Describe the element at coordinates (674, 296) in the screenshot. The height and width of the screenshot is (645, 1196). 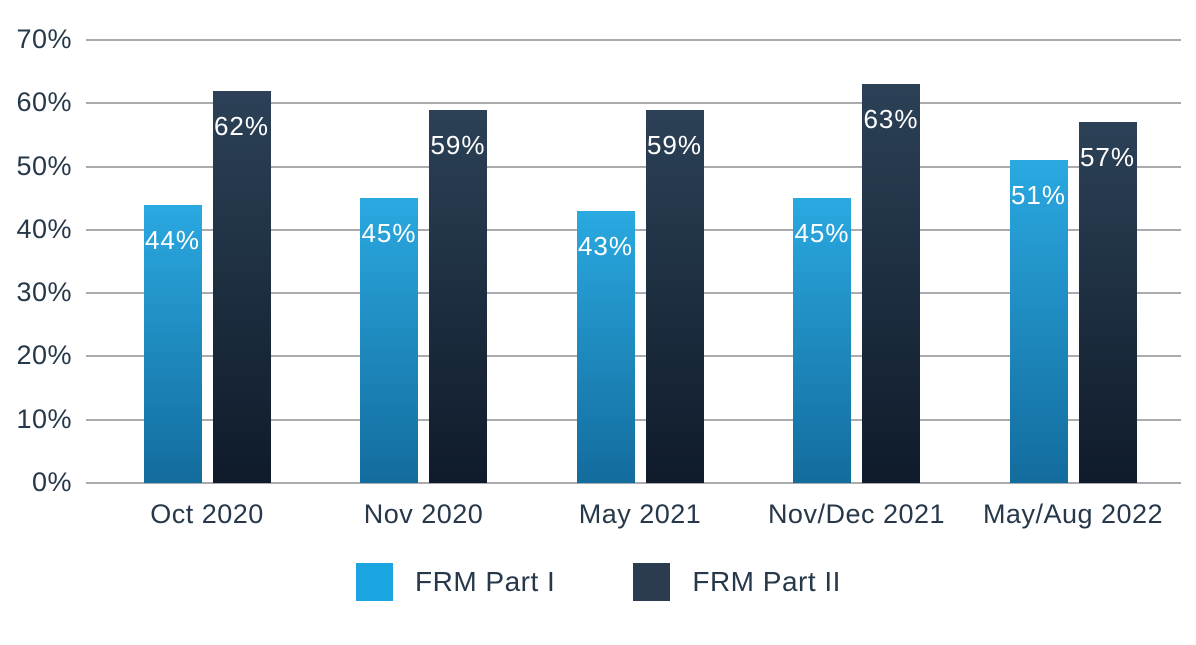
I see `bar-frm-part-ii-may-2021: 59%` at that location.